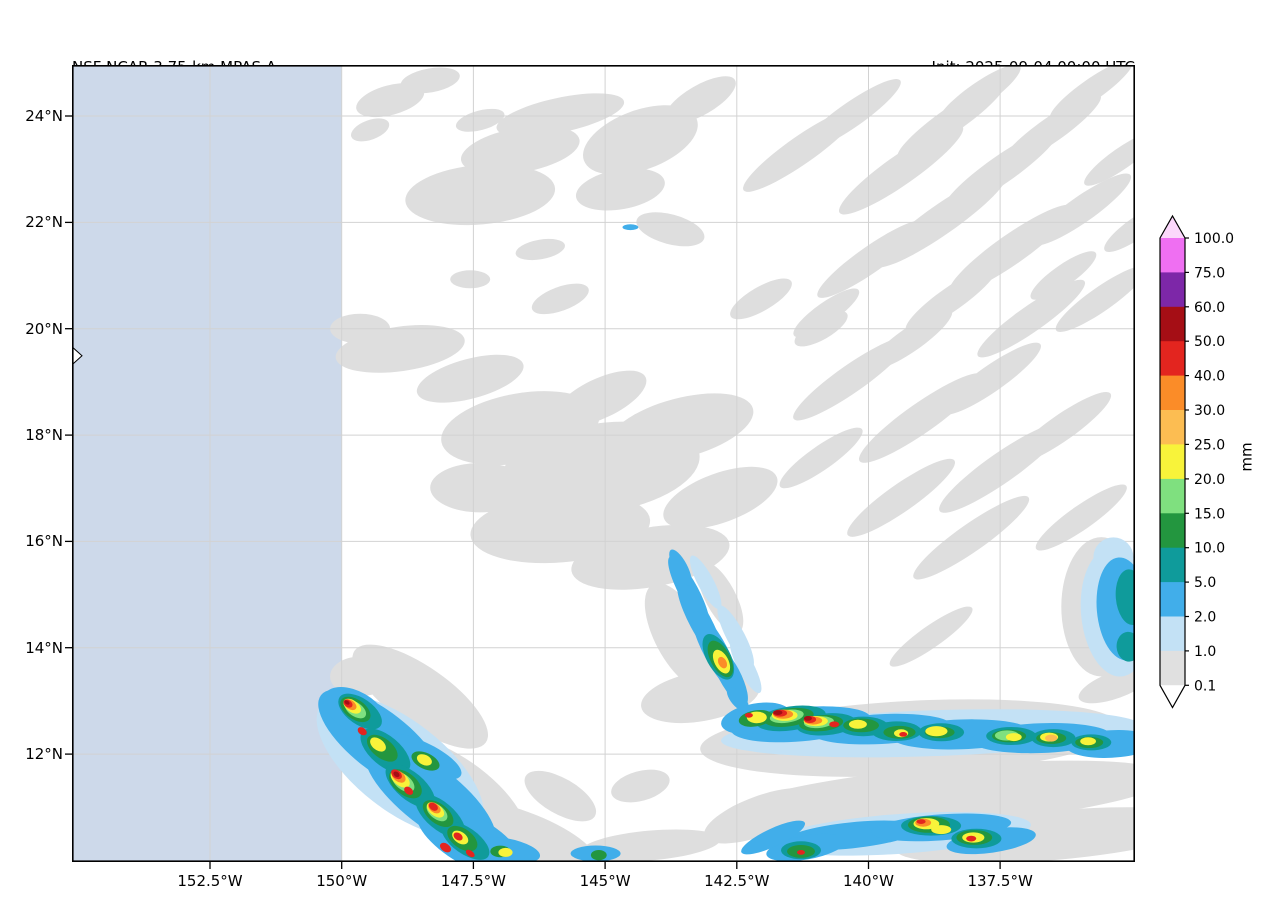  I want to click on colorbar-tick-label: 15.0, so click(1209, 514).